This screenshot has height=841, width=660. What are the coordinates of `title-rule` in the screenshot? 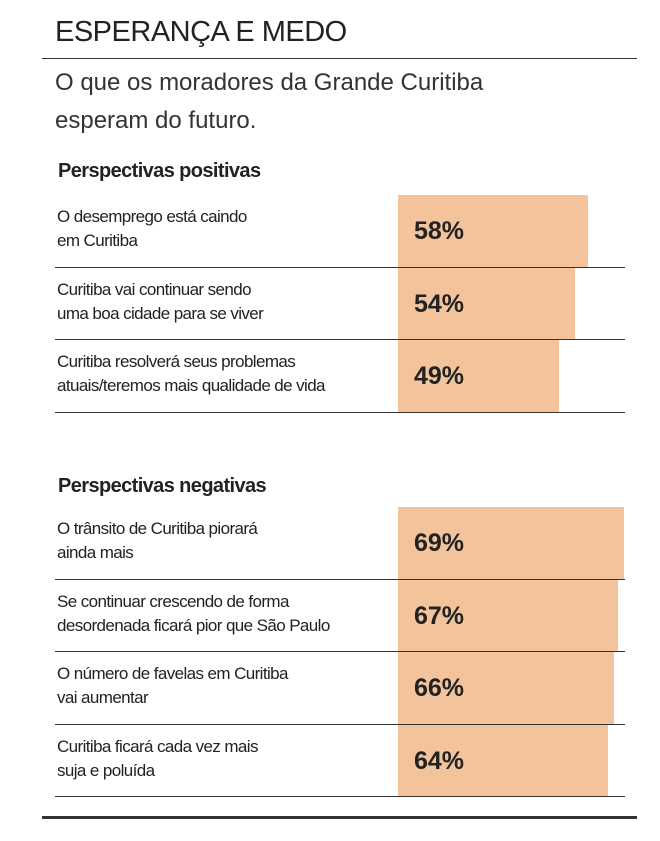 It's located at (339, 58).